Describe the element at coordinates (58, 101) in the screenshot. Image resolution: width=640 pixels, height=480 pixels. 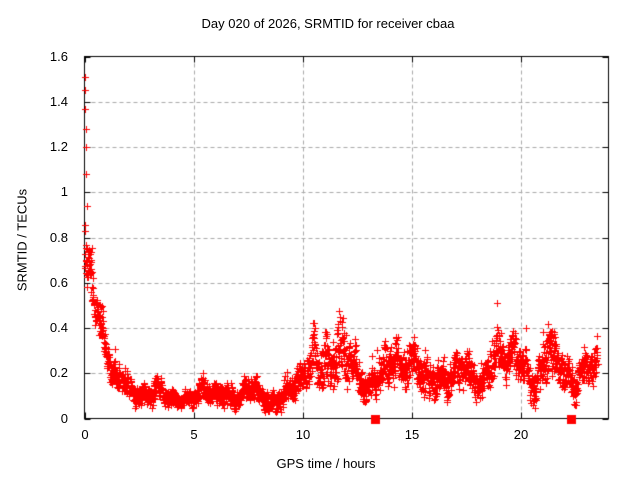
I see `y-tick-label: 1.4` at that location.